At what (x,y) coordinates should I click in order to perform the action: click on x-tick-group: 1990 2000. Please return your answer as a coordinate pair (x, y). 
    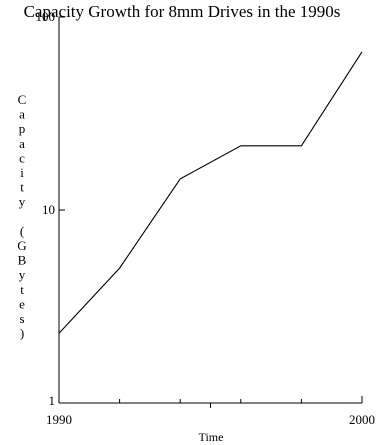
    Looking at the image, I should click on (210, 411).